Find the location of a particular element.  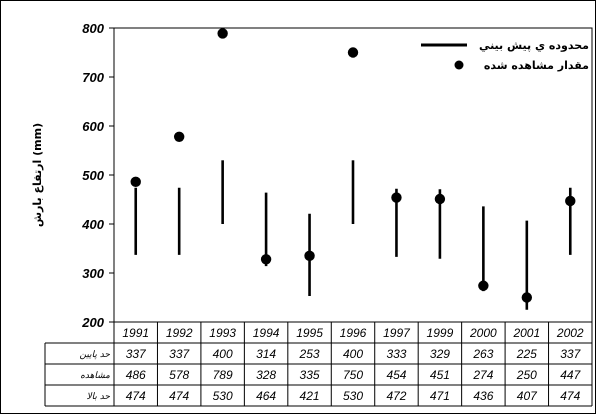

table-row-label: حد بالا is located at coordinates (98, 397).